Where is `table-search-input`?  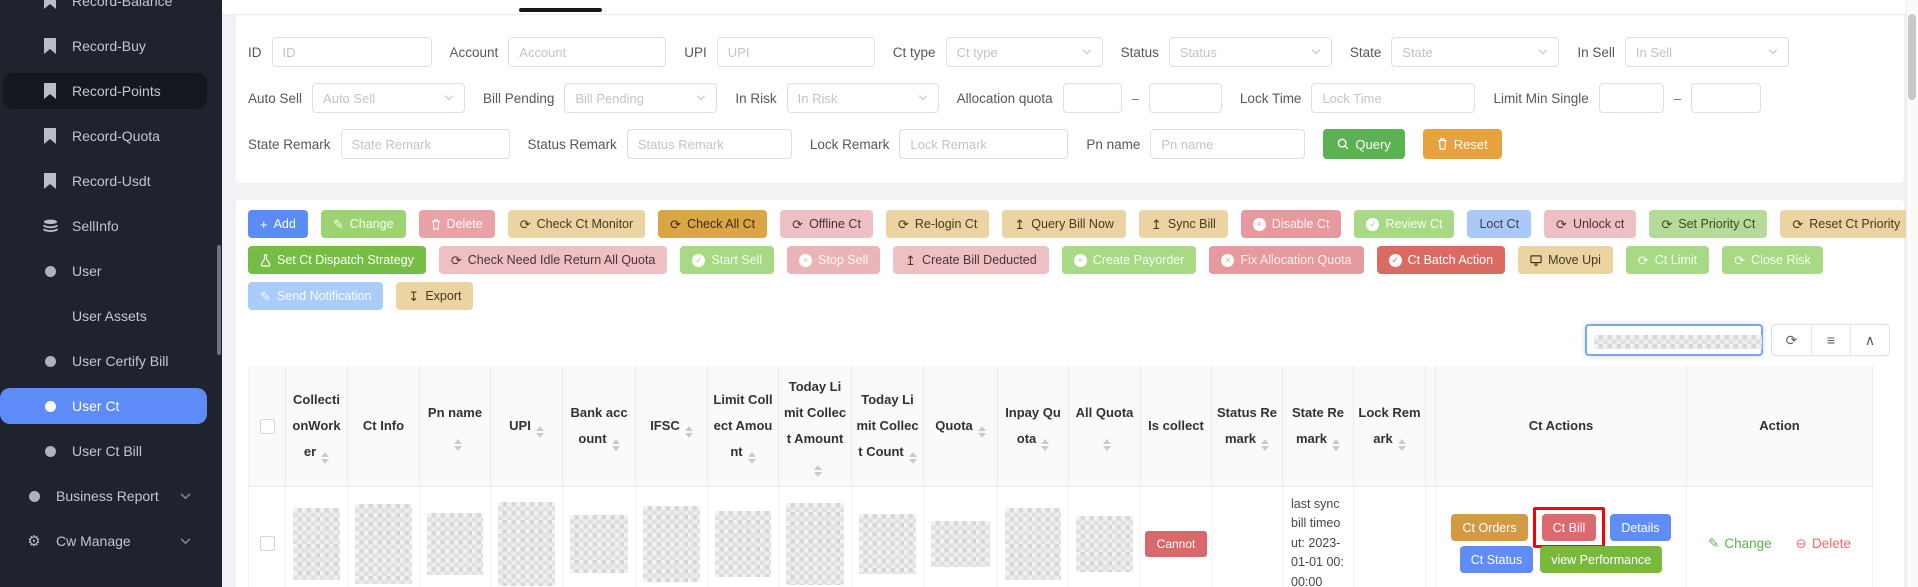
table-search-input is located at coordinates (1674, 340).